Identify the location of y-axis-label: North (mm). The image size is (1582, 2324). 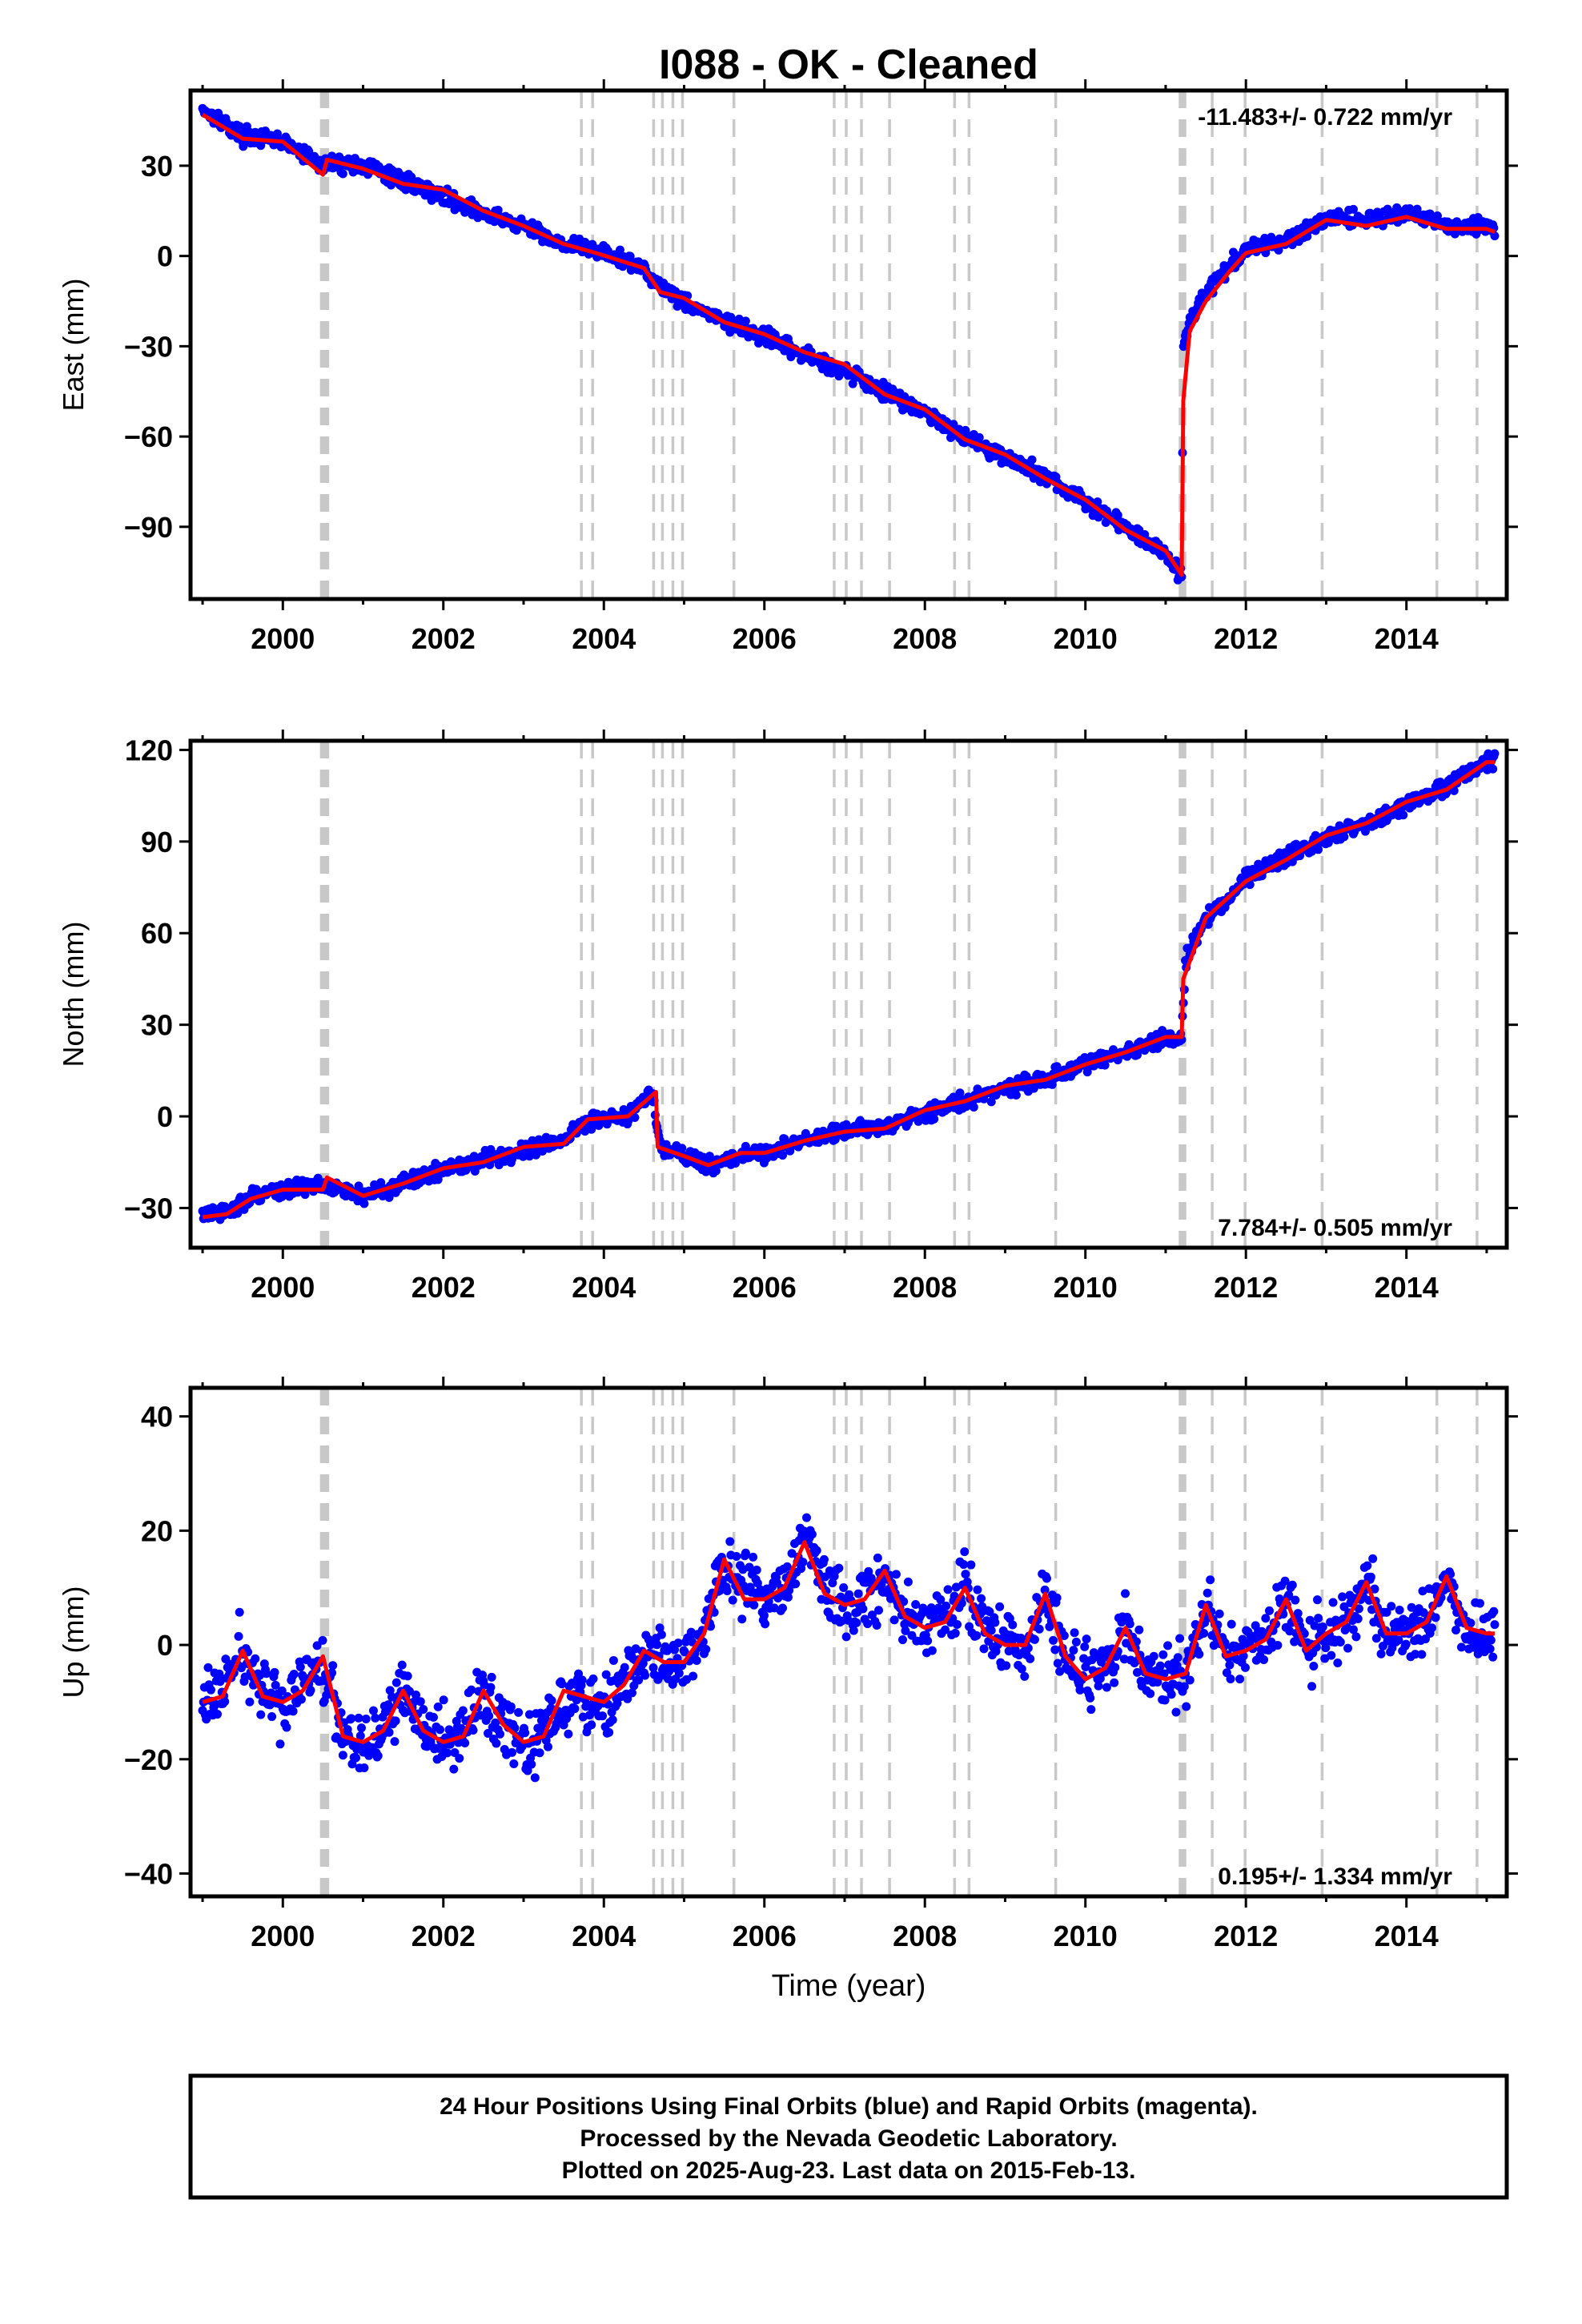
(74, 995).